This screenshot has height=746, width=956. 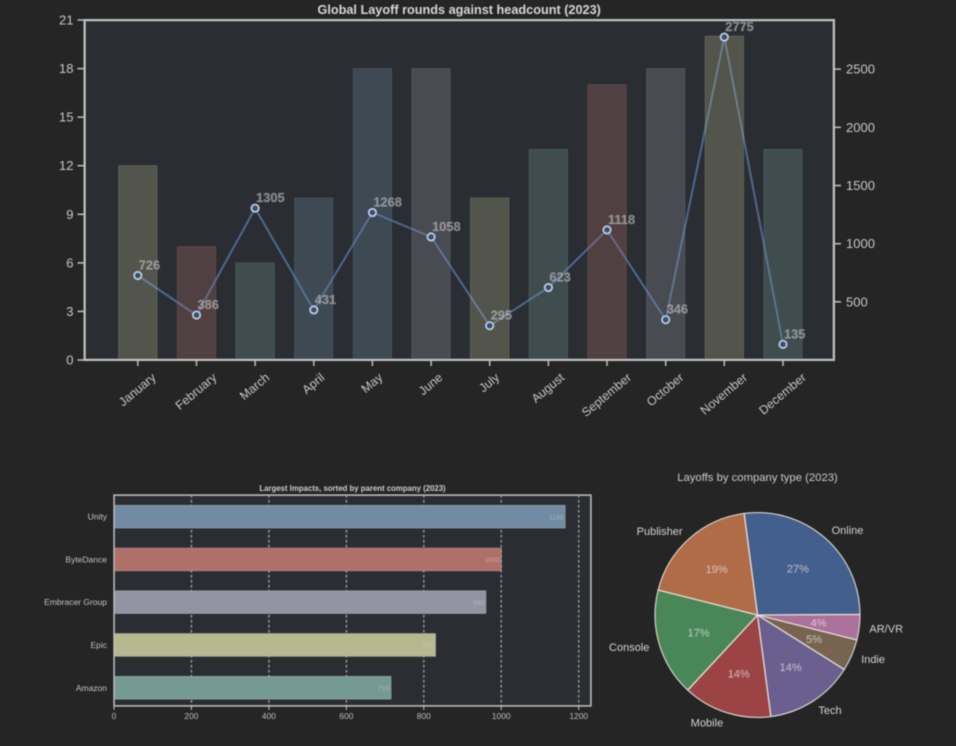 What do you see at coordinates (446, 226) in the screenshot?
I see `svg-text: 1058` at bounding box center [446, 226].